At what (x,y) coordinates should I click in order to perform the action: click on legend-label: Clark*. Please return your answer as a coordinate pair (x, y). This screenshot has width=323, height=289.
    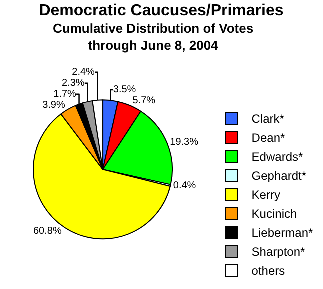
    Looking at the image, I should click on (268, 119).